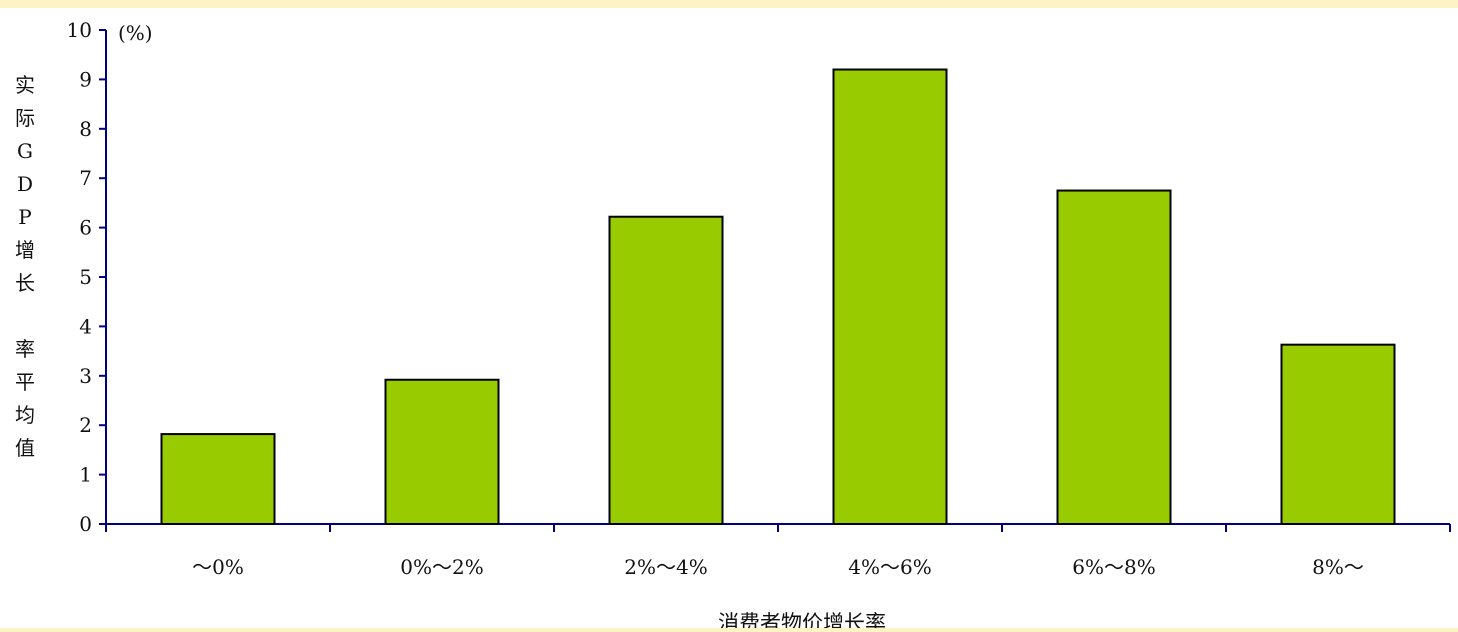  Describe the element at coordinates (85, 475) in the screenshot. I see `y-tick-label: 1` at that location.